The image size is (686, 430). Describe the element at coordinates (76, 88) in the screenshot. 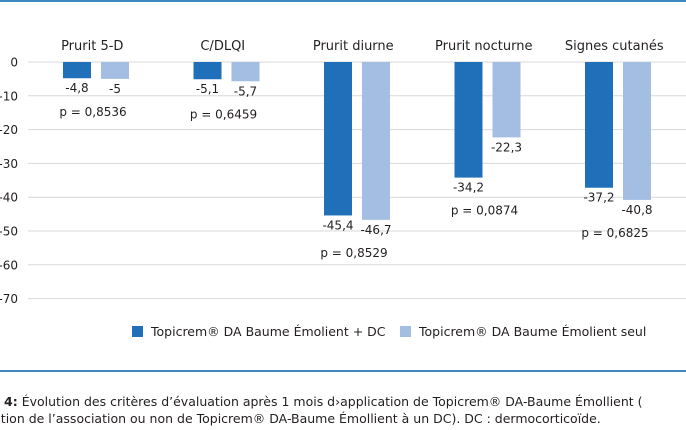

I see `data-label: -4,8` at that location.